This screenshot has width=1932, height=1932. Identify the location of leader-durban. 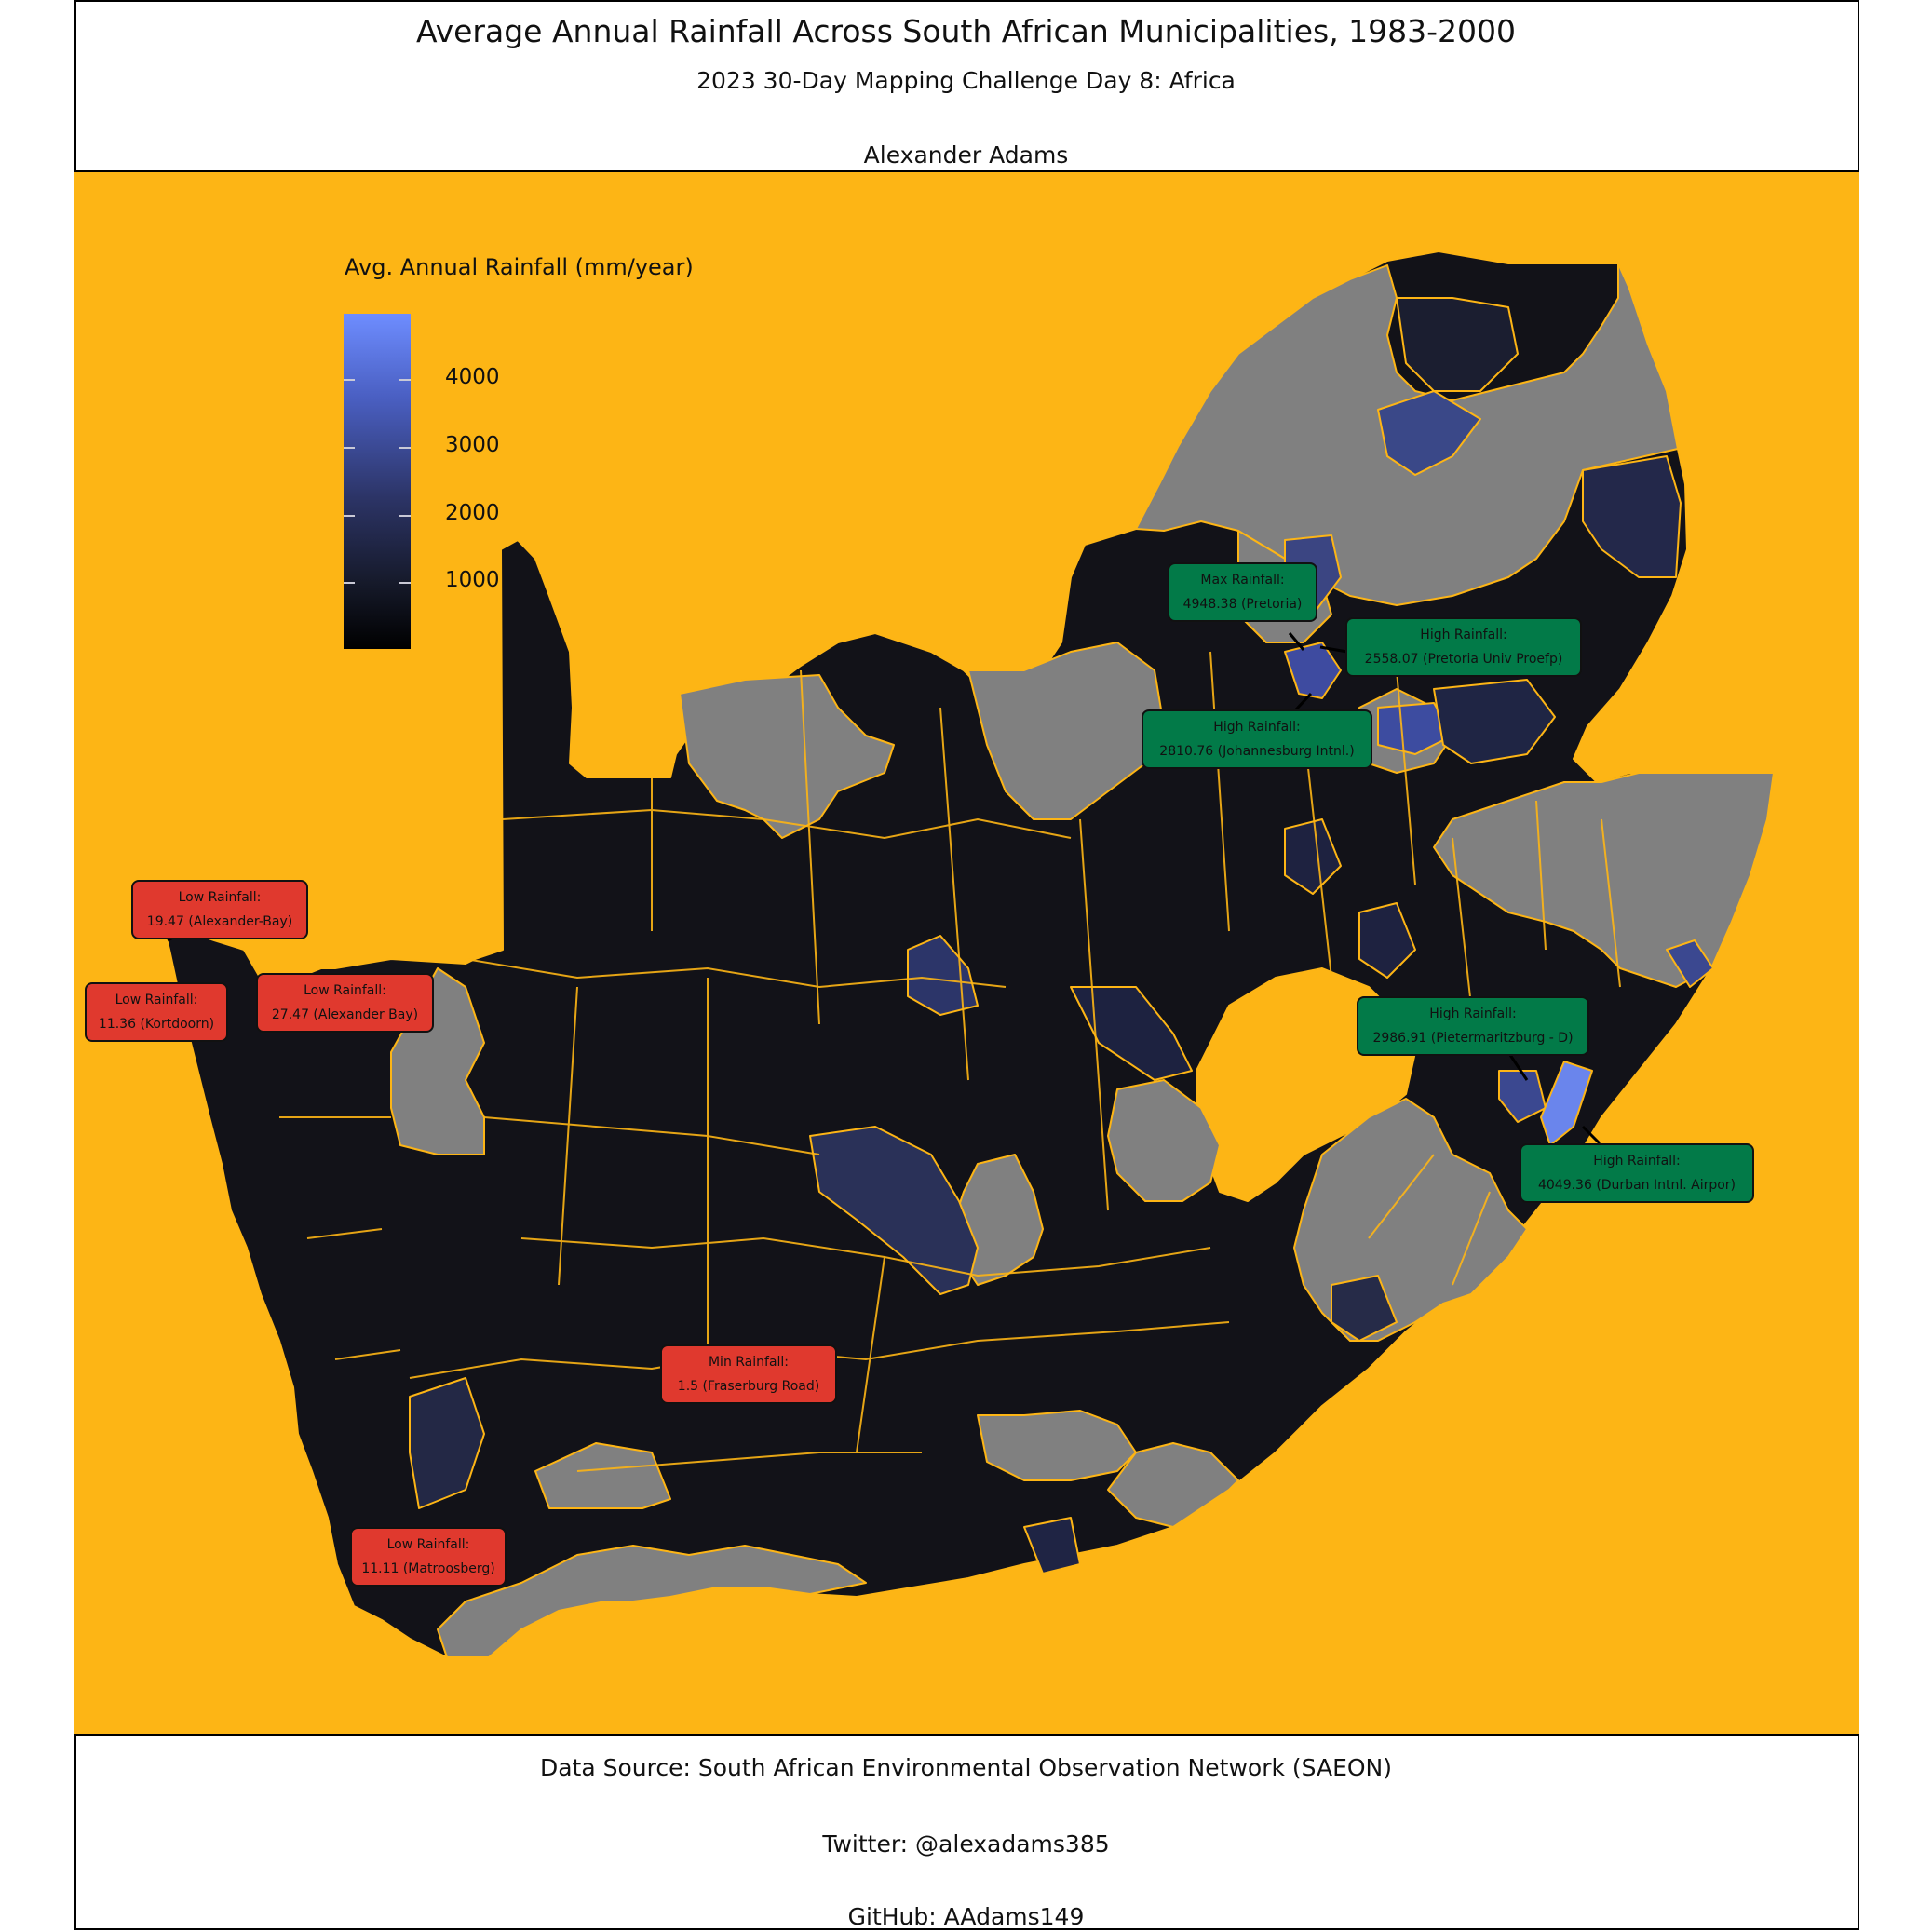
(1591, 1135).